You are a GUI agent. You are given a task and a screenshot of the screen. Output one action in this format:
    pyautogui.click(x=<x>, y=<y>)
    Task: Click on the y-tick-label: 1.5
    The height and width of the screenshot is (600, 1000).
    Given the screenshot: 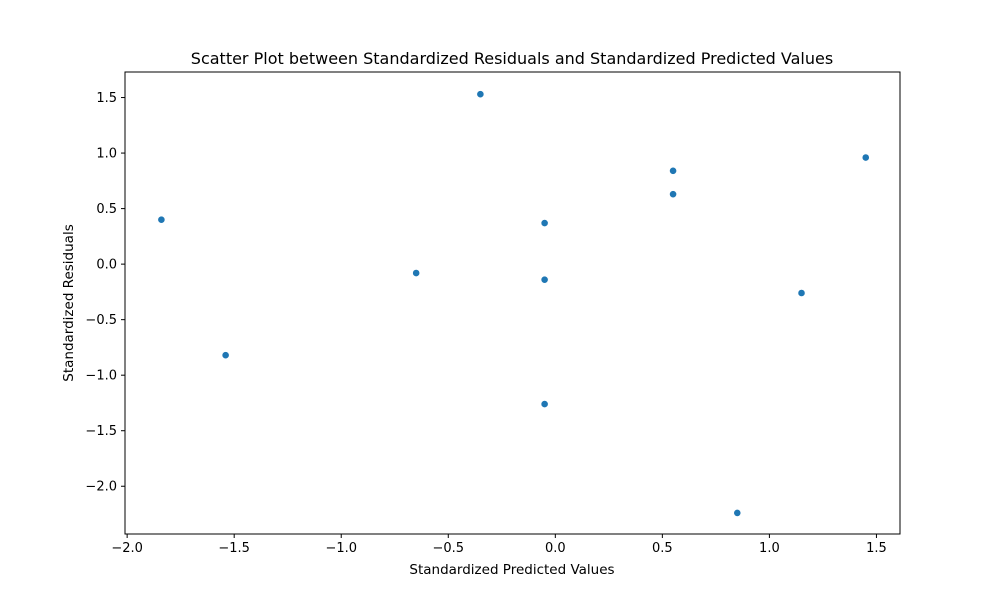 What is the action you would take?
    pyautogui.click(x=106, y=98)
    